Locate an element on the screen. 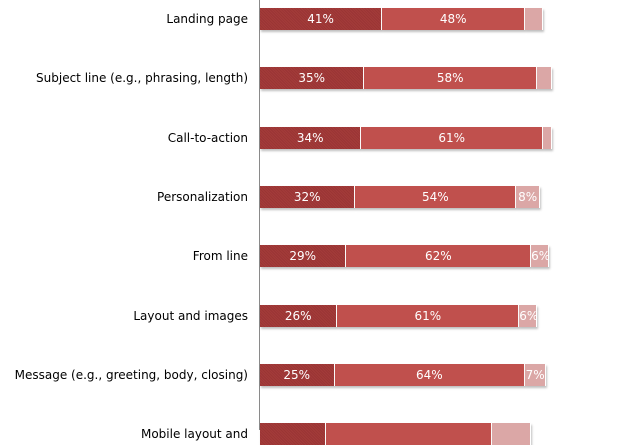 The width and height of the screenshot is (628, 445). bar-segment-1: 26% is located at coordinates (299, 315).